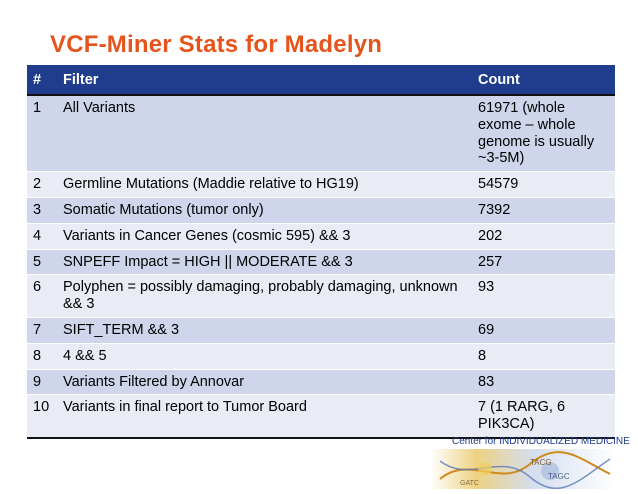  I want to click on svg-text: TAGC, so click(559, 476).